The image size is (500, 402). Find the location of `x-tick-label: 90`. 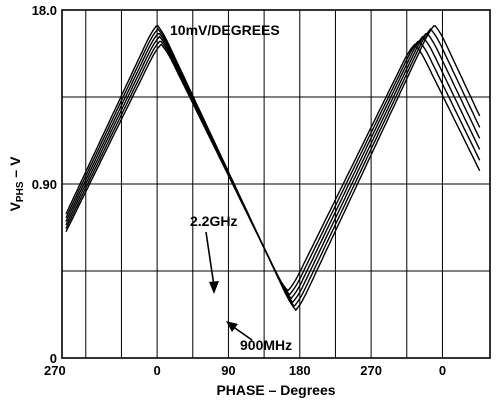

x-tick-label: 90 is located at coordinates (228, 370).